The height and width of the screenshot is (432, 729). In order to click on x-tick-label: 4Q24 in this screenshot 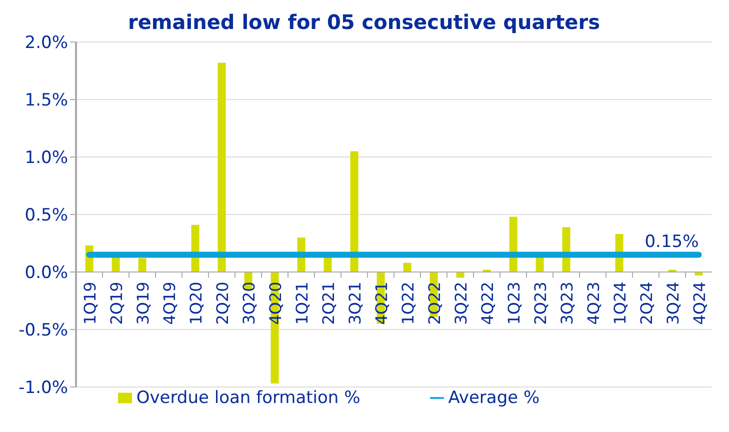, I will do `click(699, 303)`.